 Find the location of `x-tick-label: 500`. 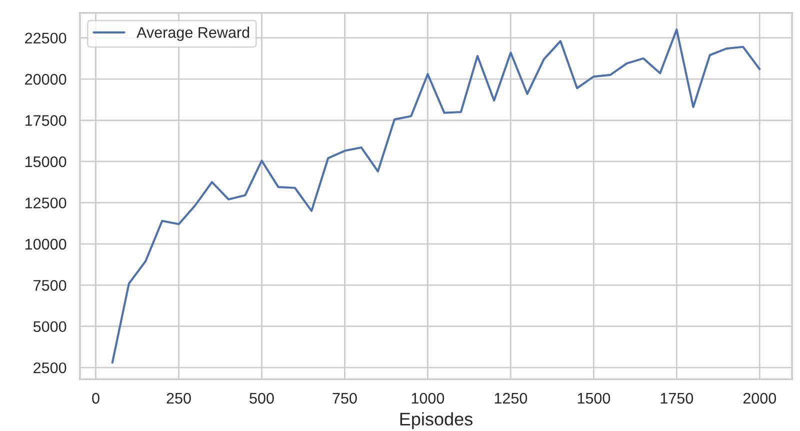

x-tick-label: 500 is located at coordinates (262, 398).